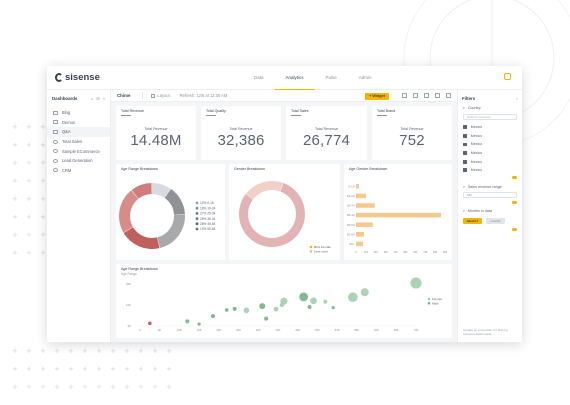 This screenshot has width=570, height=405. I want to click on more-icon, so click(437, 95).